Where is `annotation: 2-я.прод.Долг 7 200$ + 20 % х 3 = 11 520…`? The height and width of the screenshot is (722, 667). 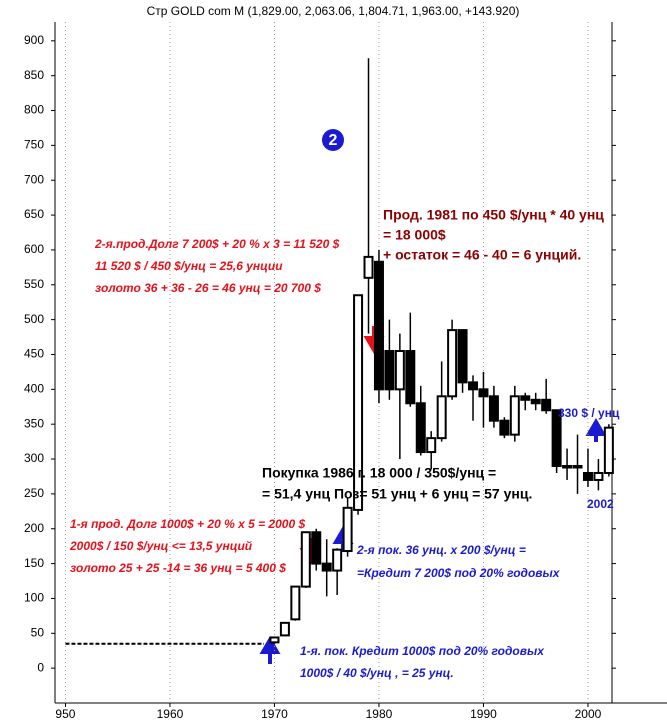
annotation: 2-я.прод.Долг 7 200$ + 20 % х 3 = 11 520… is located at coordinates (217, 244).